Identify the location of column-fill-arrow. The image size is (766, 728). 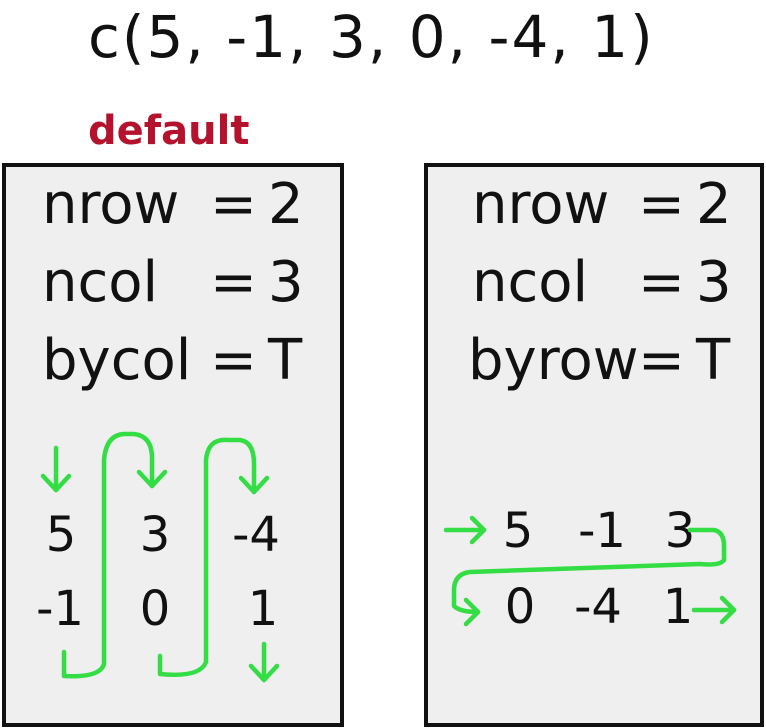
(160, 557).